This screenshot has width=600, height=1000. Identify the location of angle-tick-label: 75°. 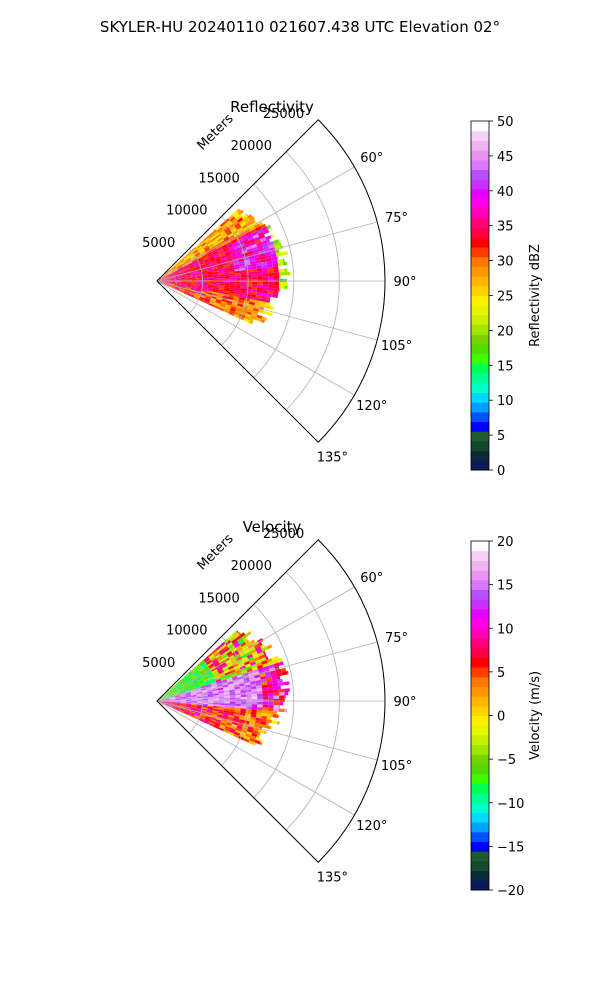
(396, 638).